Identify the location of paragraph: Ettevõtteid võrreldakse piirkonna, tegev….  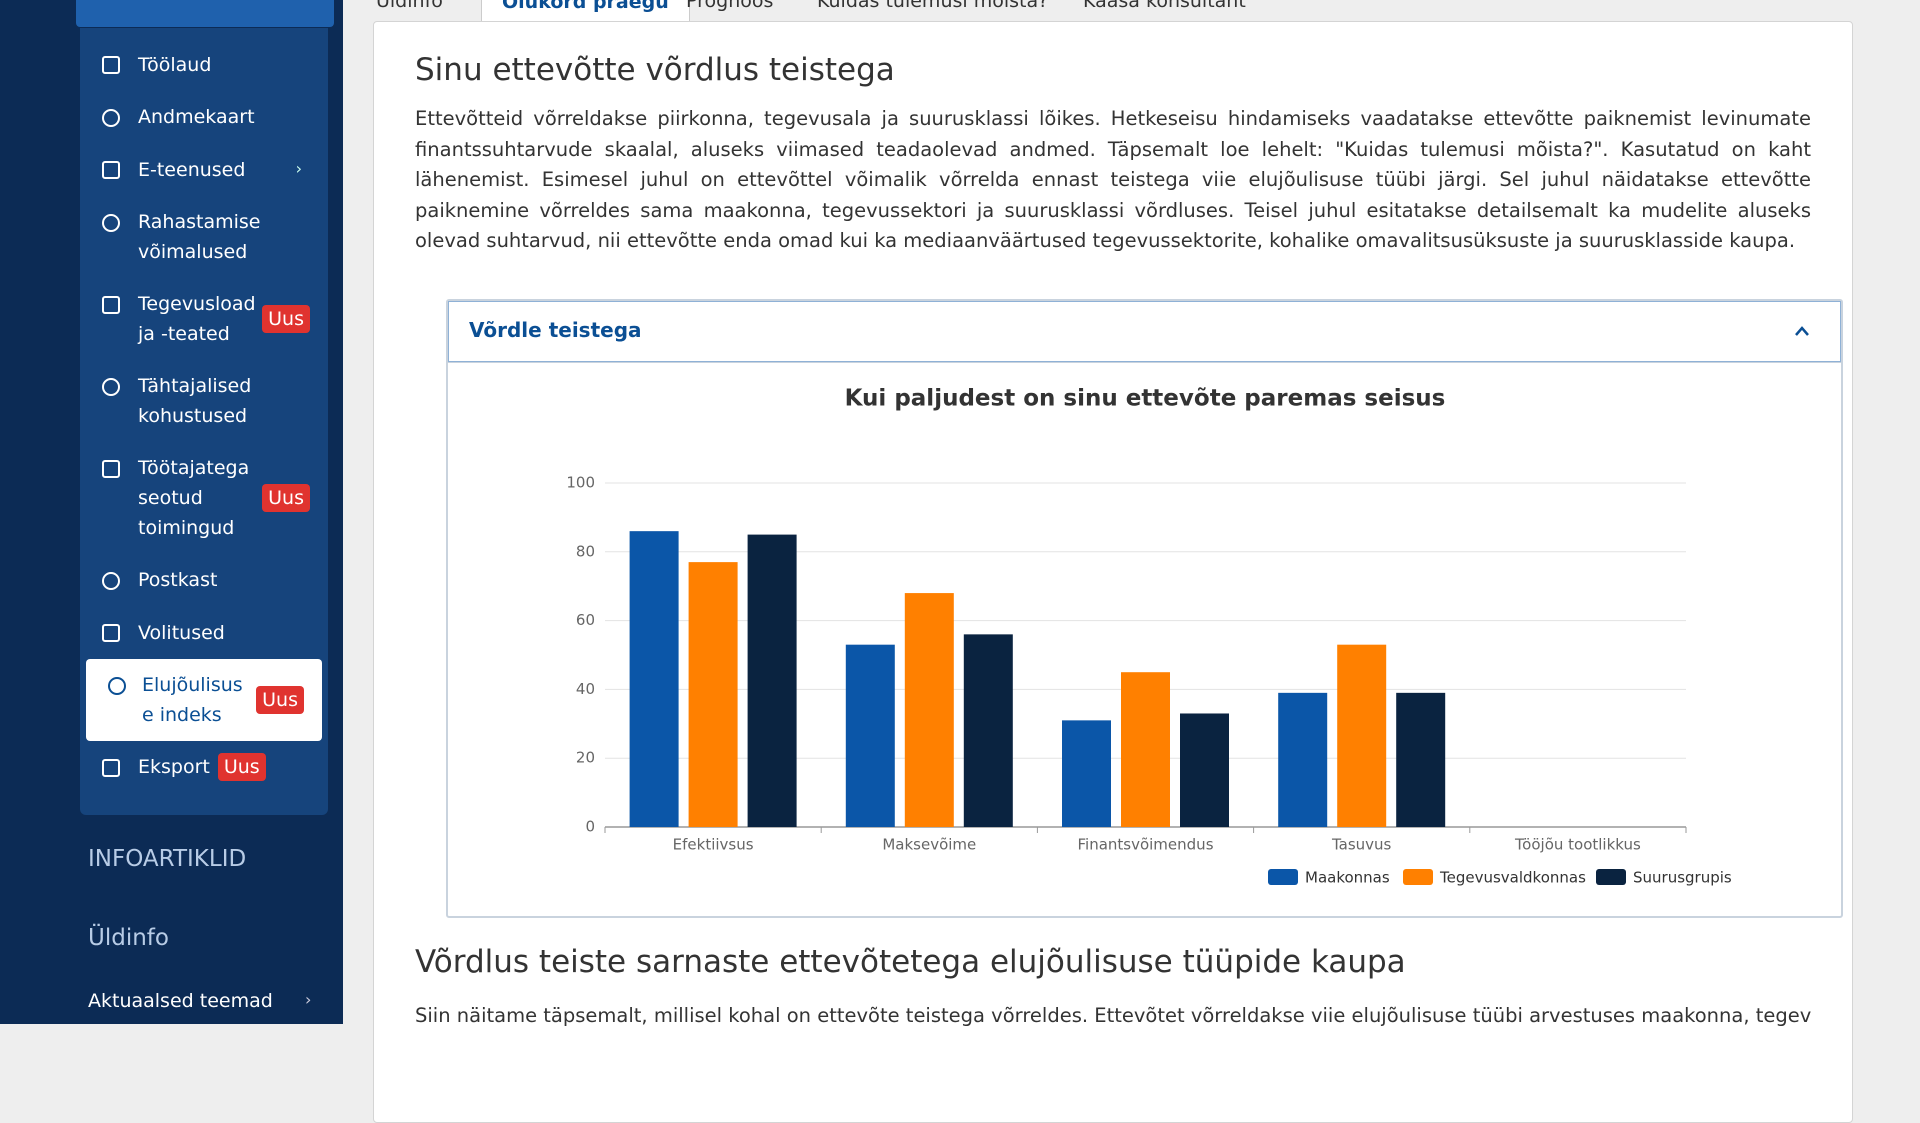
(1113, 180).